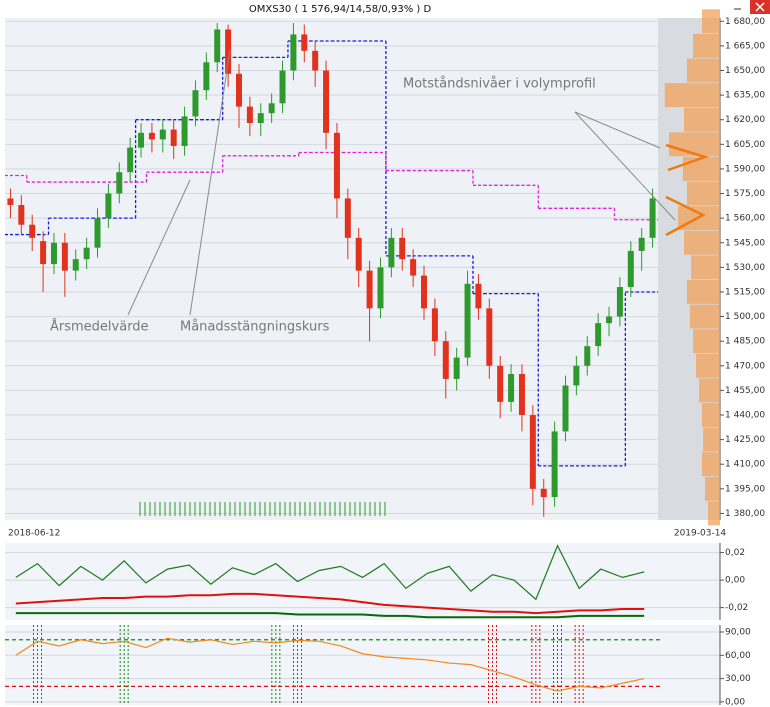  What do you see at coordinates (745, 22) in the screenshot?
I see `y-tick-label: 1 680,00` at bounding box center [745, 22].